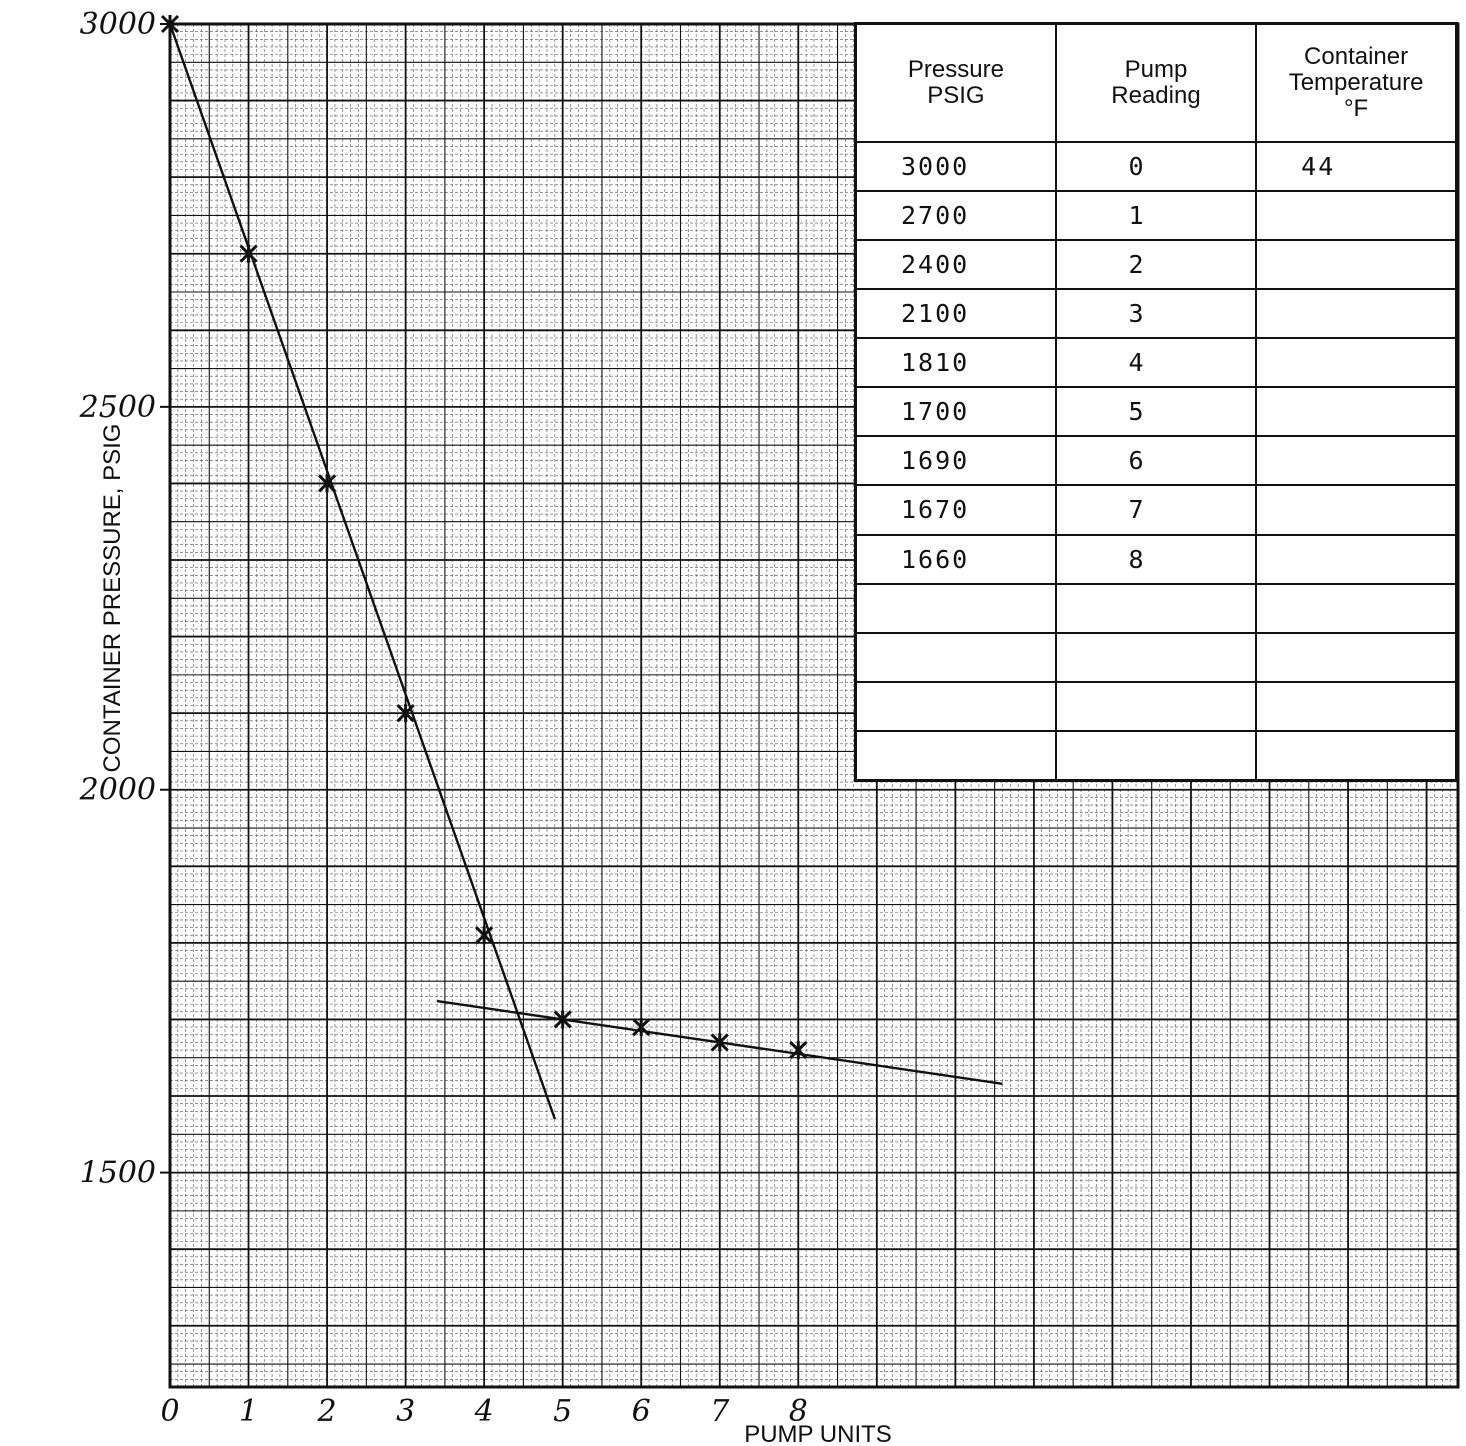  What do you see at coordinates (955, 265) in the screenshot?
I see `table-cell: 2400` at bounding box center [955, 265].